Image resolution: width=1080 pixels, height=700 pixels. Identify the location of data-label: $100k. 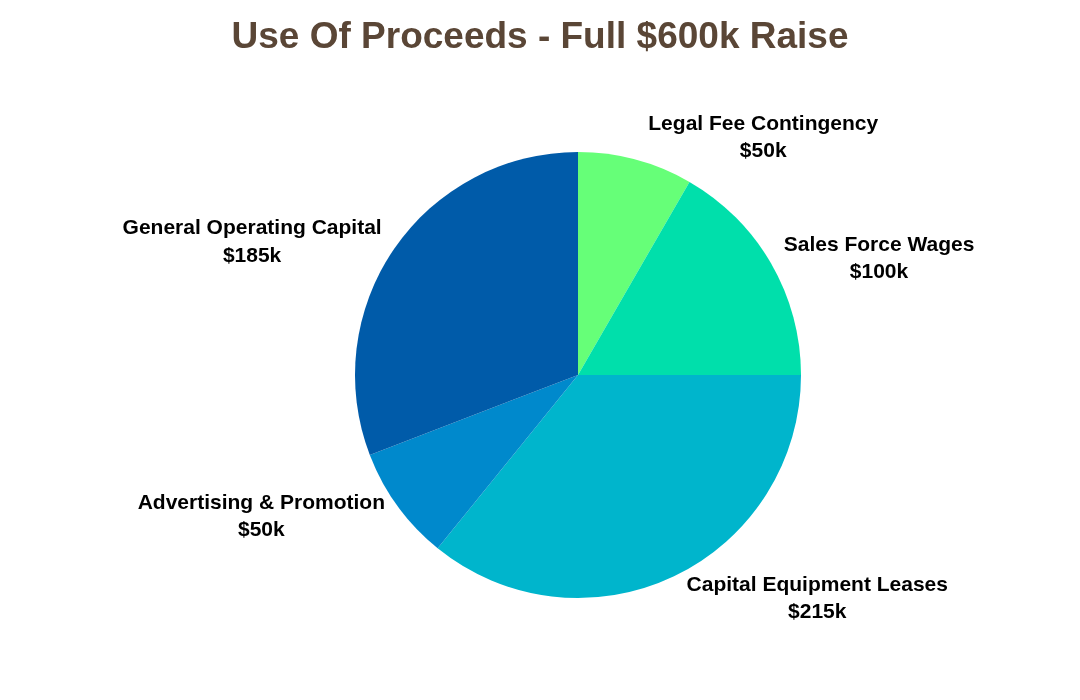
(879, 271).